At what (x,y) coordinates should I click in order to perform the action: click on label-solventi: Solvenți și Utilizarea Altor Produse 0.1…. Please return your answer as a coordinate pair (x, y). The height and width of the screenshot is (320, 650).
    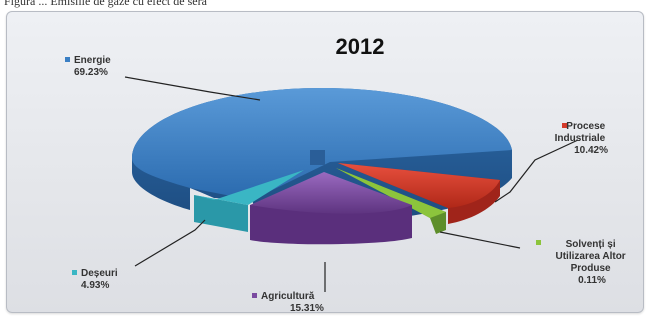
    Looking at the image, I should click on (592, 262).